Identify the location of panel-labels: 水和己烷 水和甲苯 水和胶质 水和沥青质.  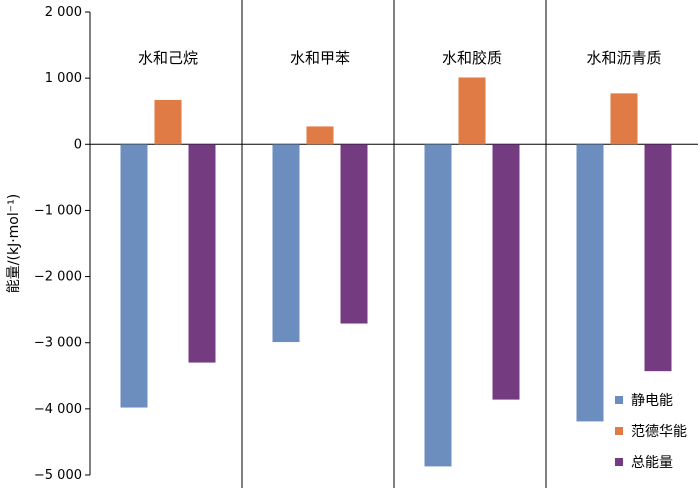
(400, 58).